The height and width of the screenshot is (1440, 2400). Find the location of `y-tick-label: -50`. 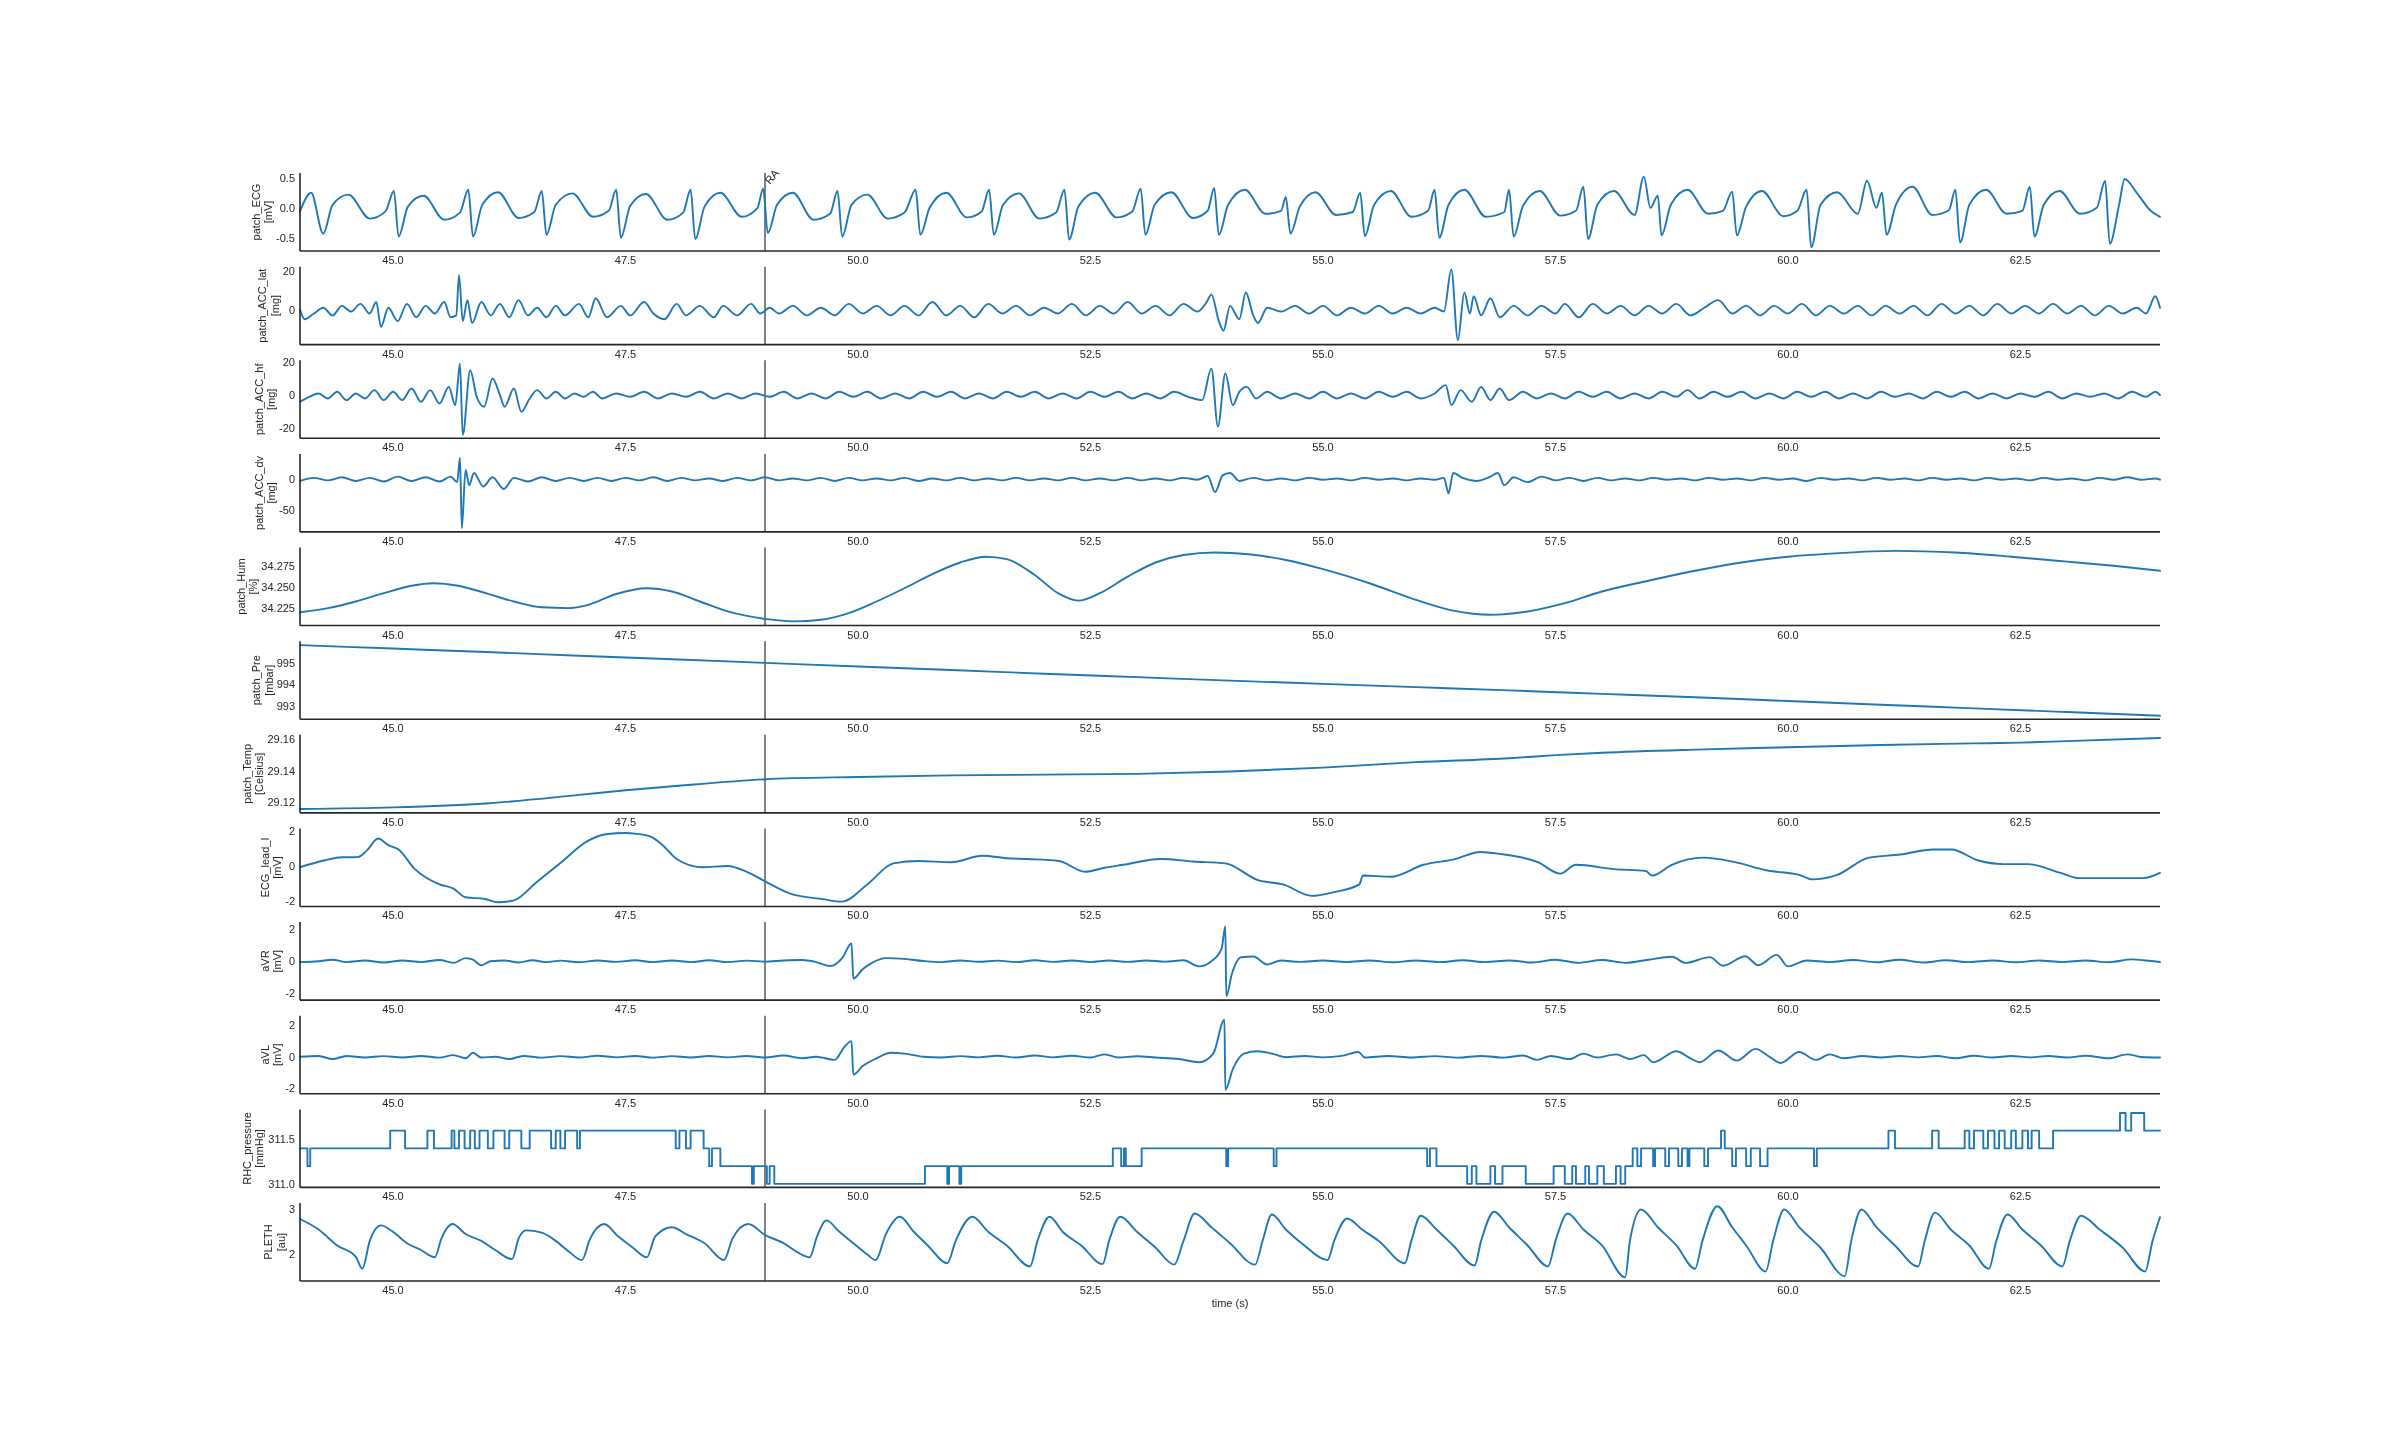

y-tick-label: -50 is located at coordinates (287, 509).